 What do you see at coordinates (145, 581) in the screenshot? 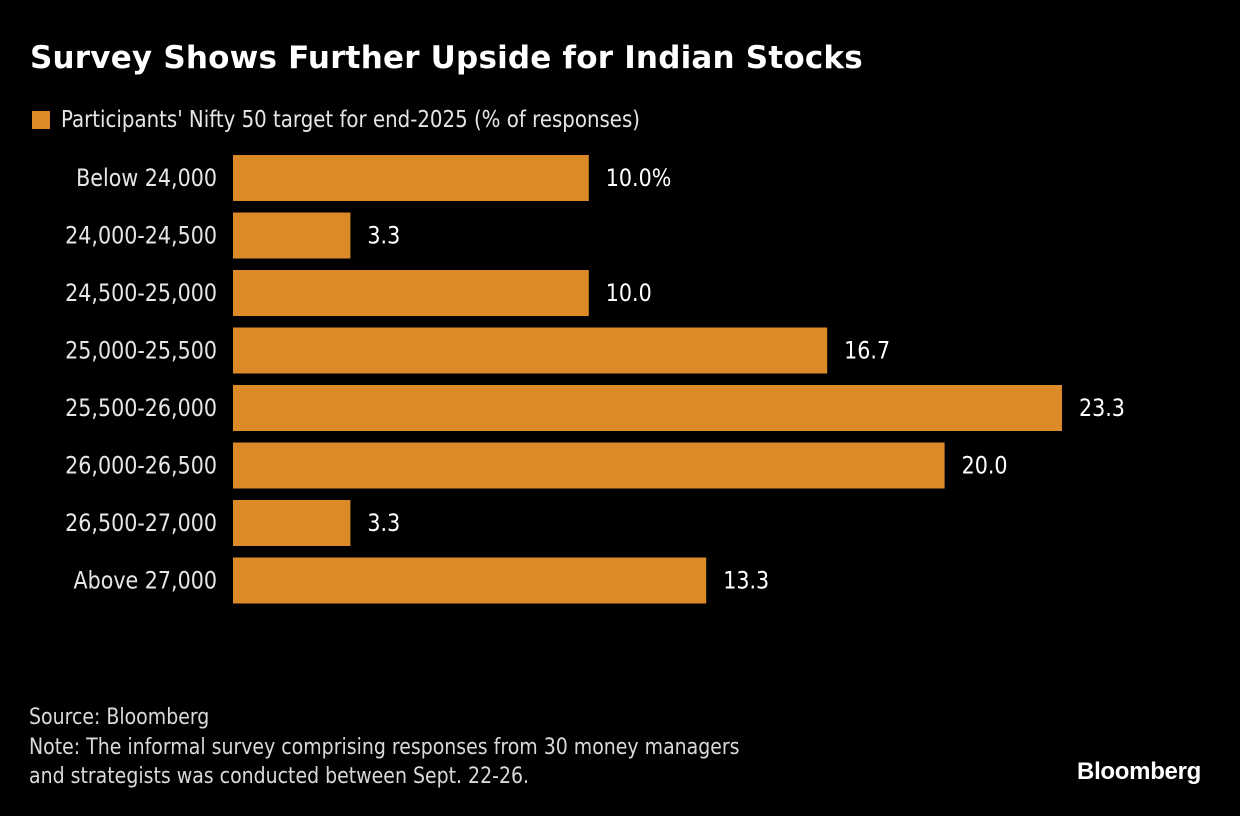
I see `category-label: Above 27,000` at bounding box center [145, 581].